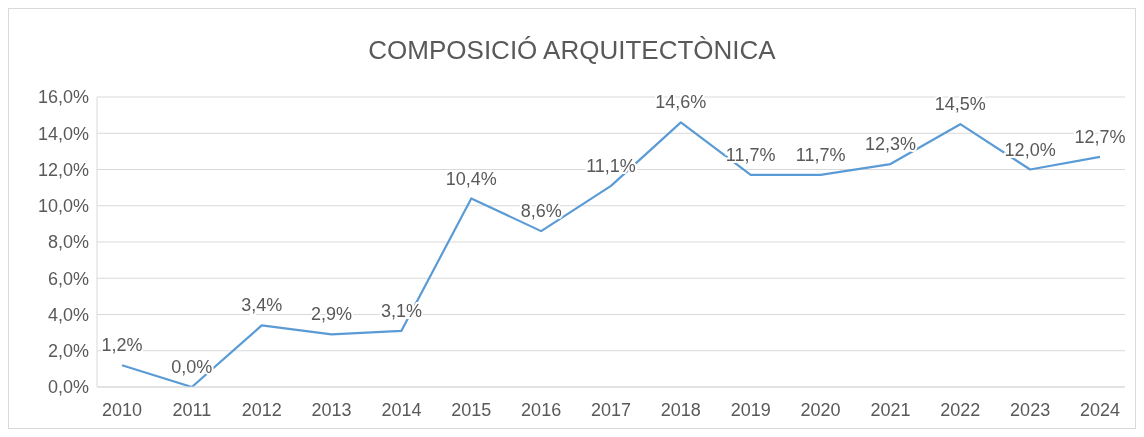  What do you see at coordinates (401, 409) in the screenshot?
I see `x-tick-label: 2014` at bounding box center [401, 409].